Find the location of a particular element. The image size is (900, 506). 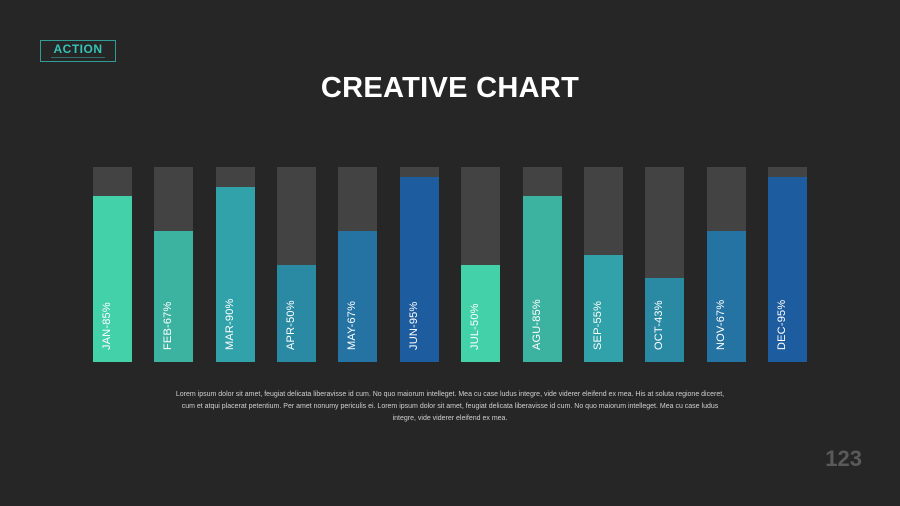

logo-text: ACTION is located at coordinates (78, 49).